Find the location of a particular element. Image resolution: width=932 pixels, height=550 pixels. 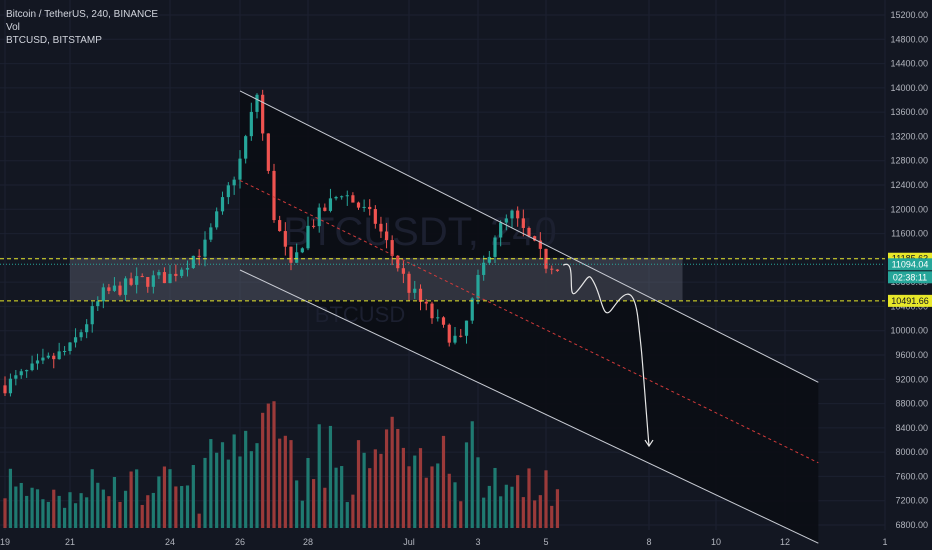

volume-bars is located at coordinates (281, 464).